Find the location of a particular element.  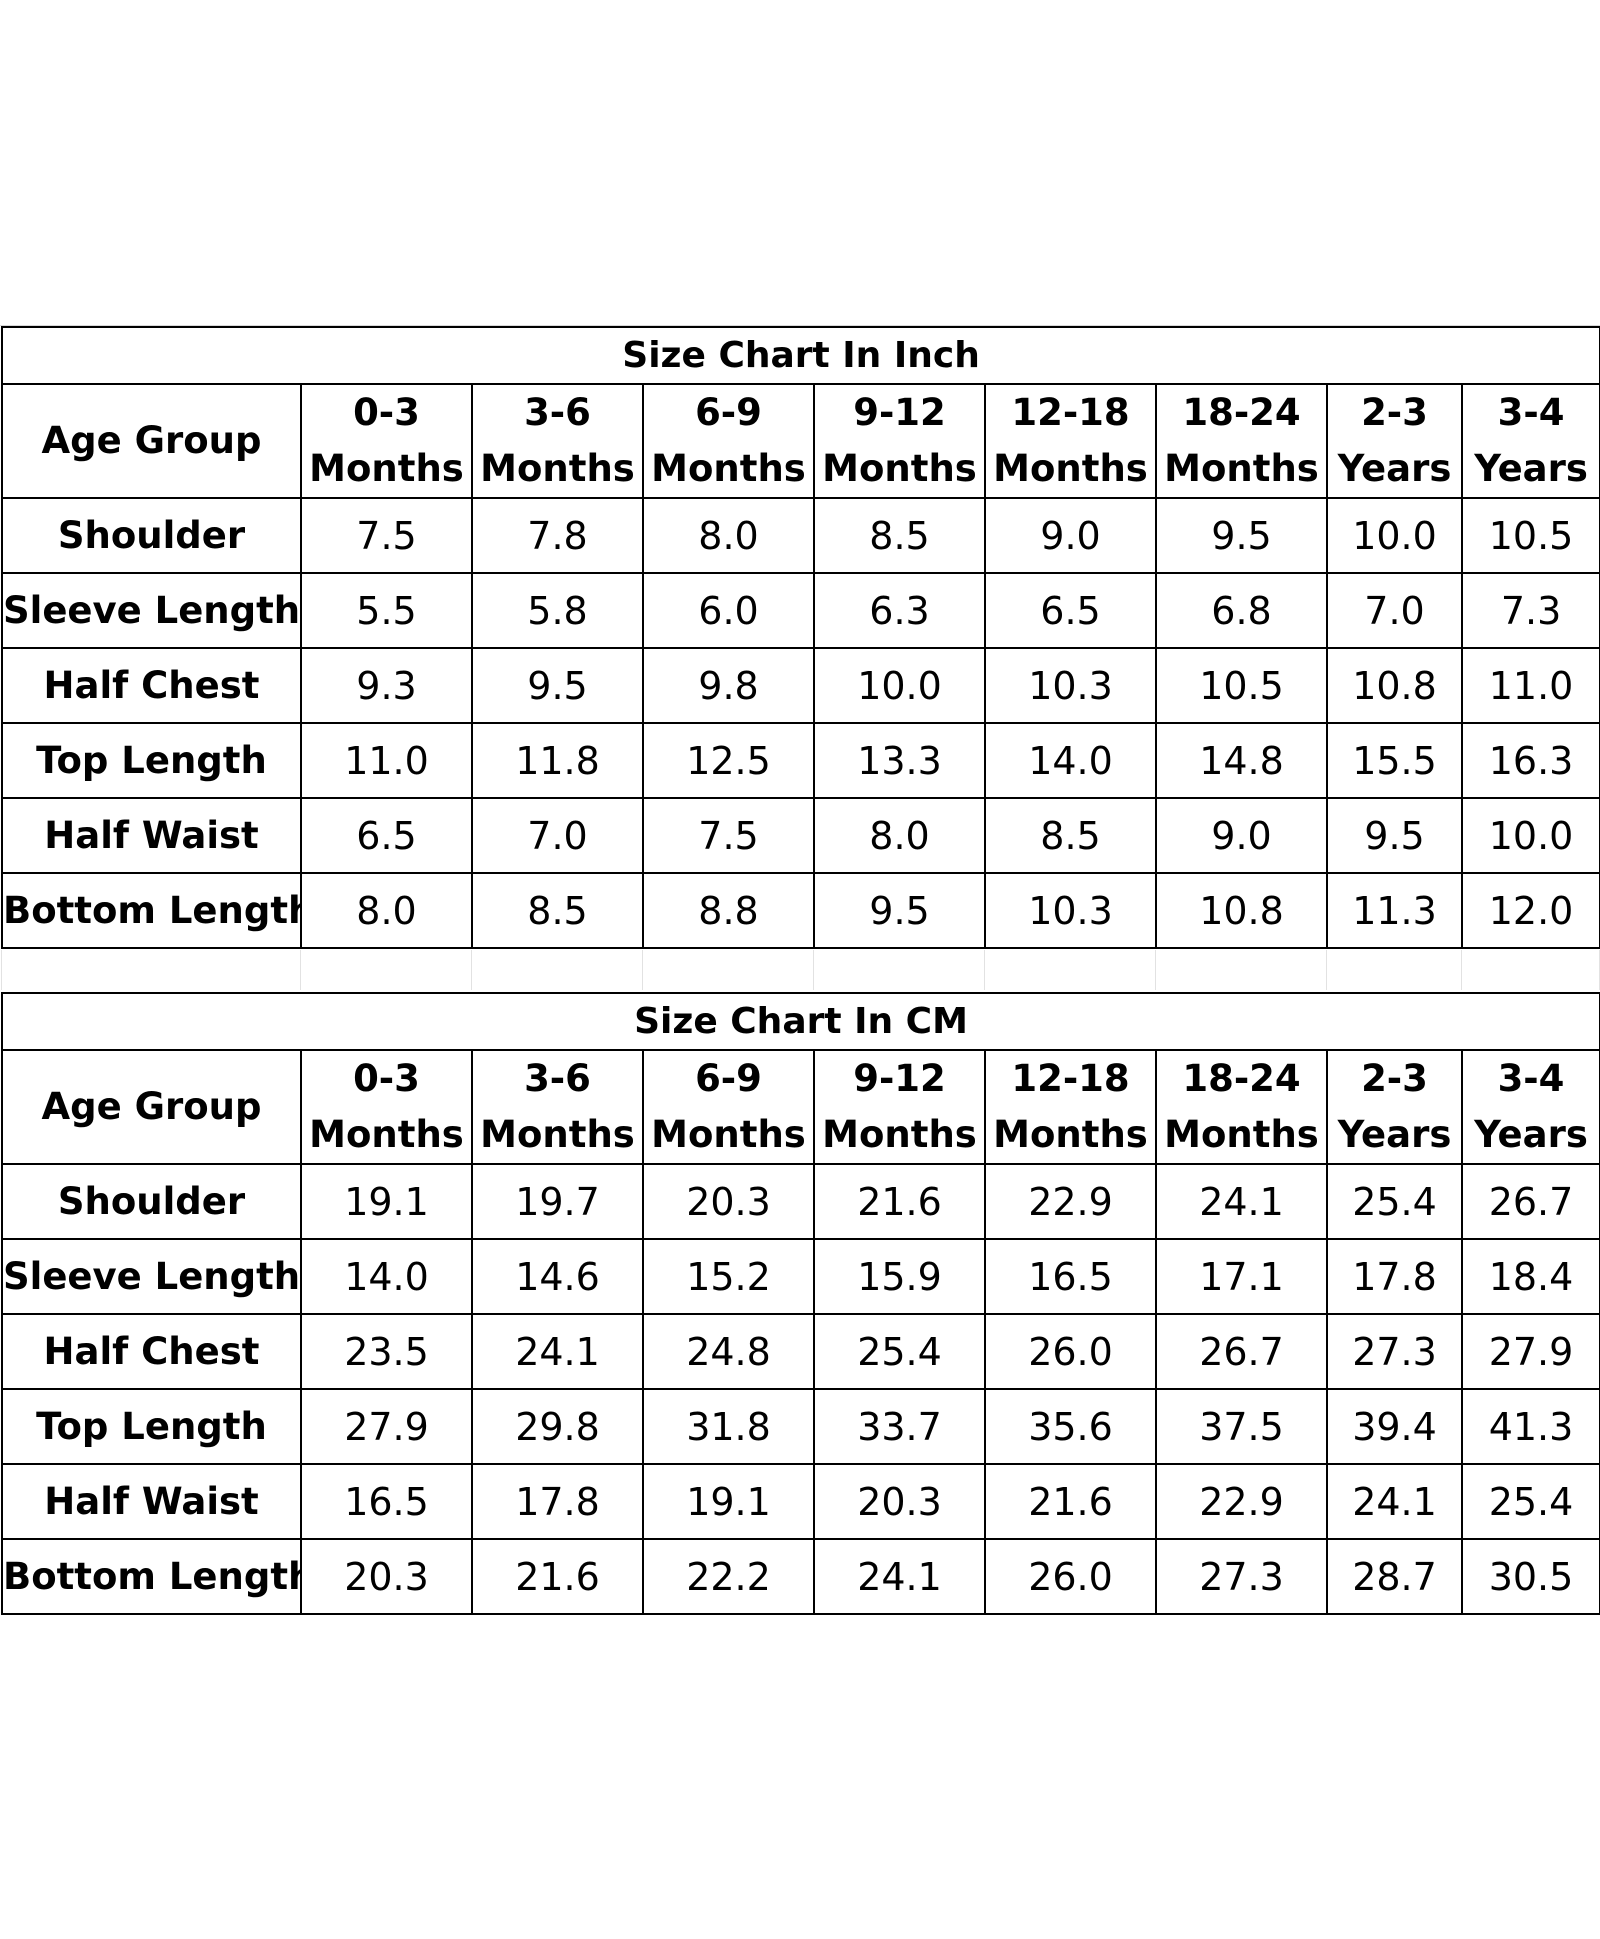

measurement-value: 10.3 is located at coordinates (1070, 685).